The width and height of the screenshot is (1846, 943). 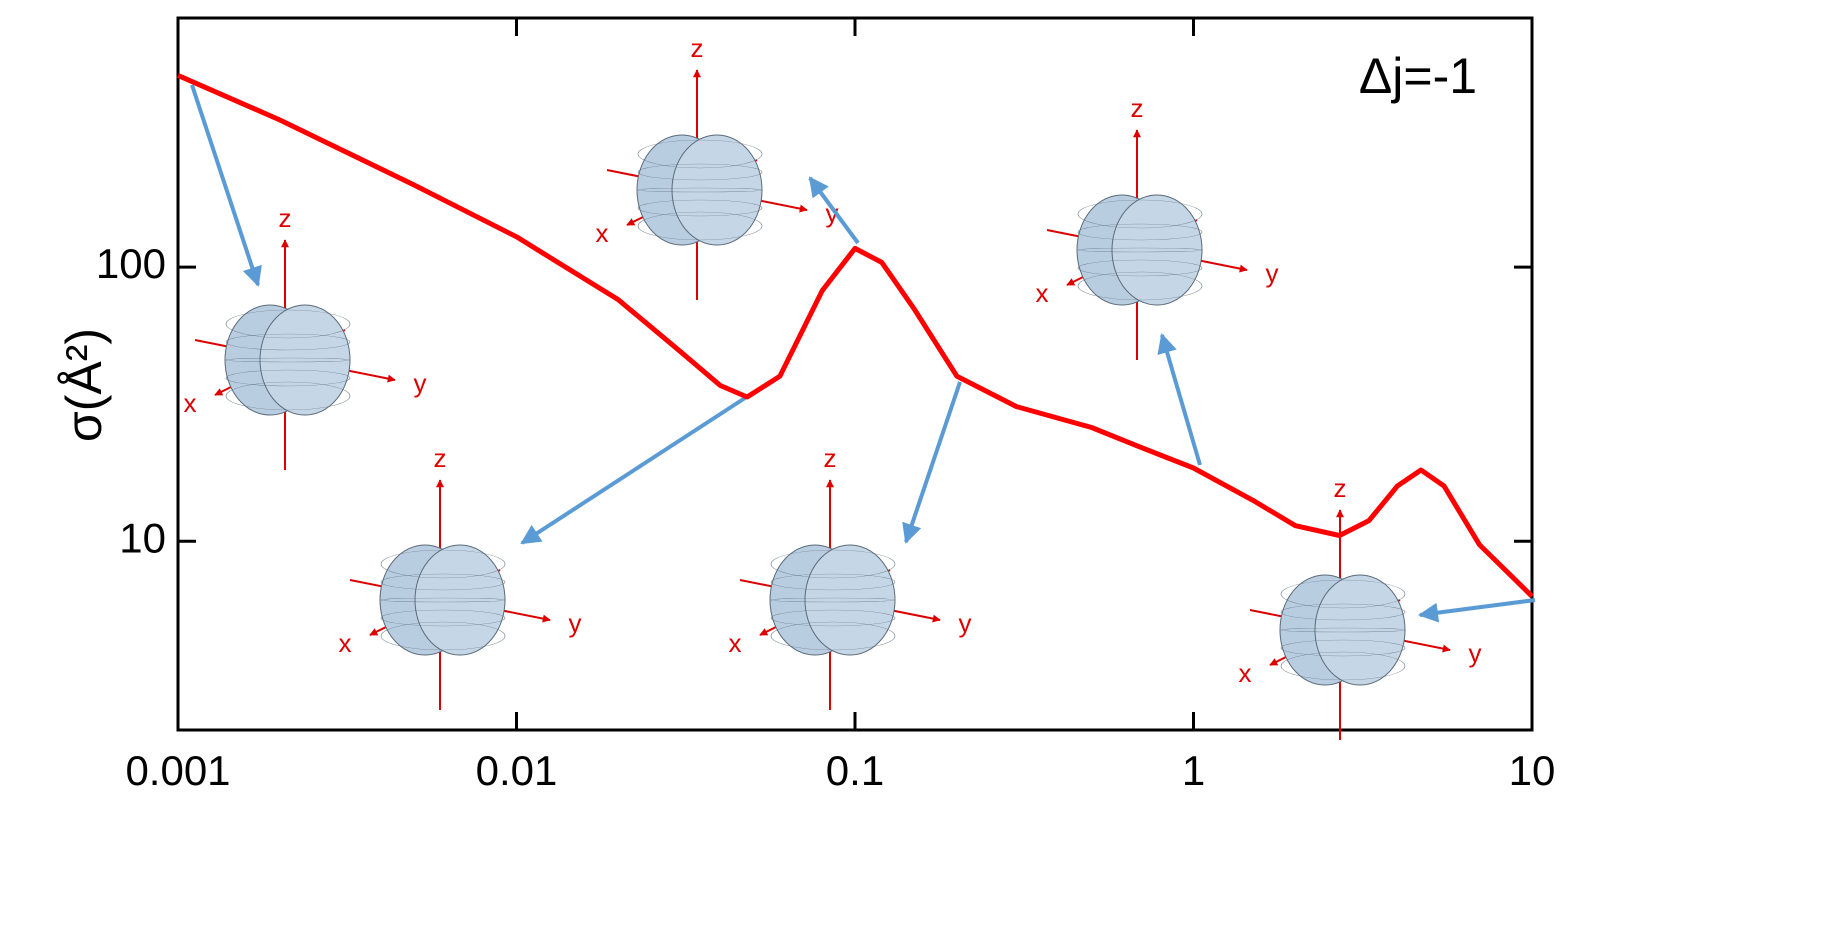 I want to click on x-tick-label: 0.1, so click(x=855, y=770).